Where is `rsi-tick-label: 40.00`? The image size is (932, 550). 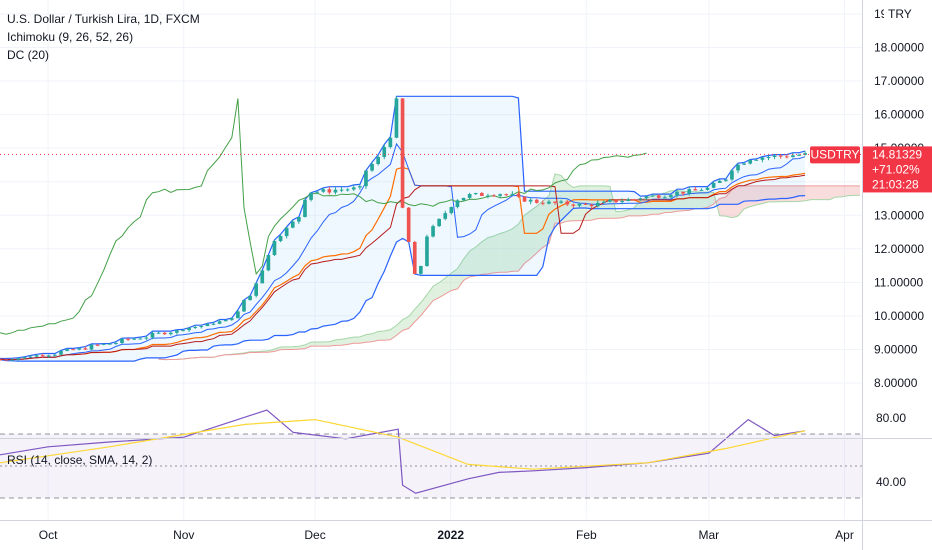 rsi-tick-label: 40.00 is located at coordinates (891, 482).